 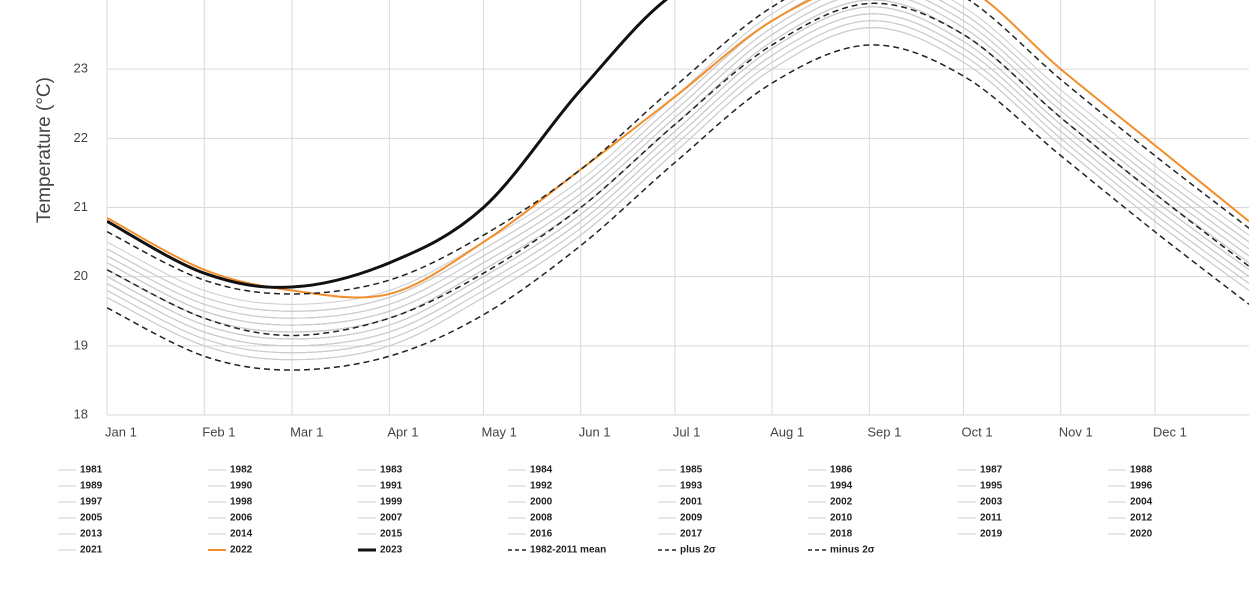 What do you see at coordinates (541, 470) in the screenshot?
I see `legend-label: 1984` at bounding box center [541, 470].